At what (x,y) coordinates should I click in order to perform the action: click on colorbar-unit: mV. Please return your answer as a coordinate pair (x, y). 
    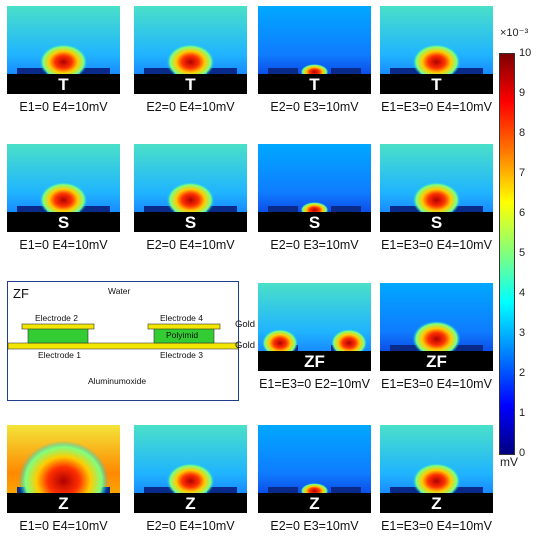
    Looking at the image, I should click on (509, 462).